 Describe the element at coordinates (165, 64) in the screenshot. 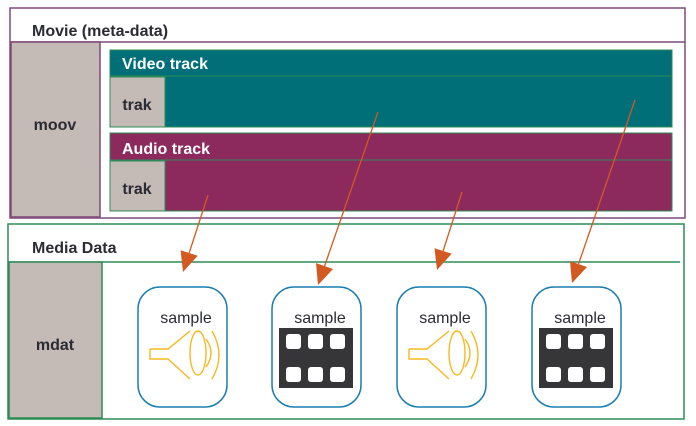

I see `video-track-title: Video track` at that location.